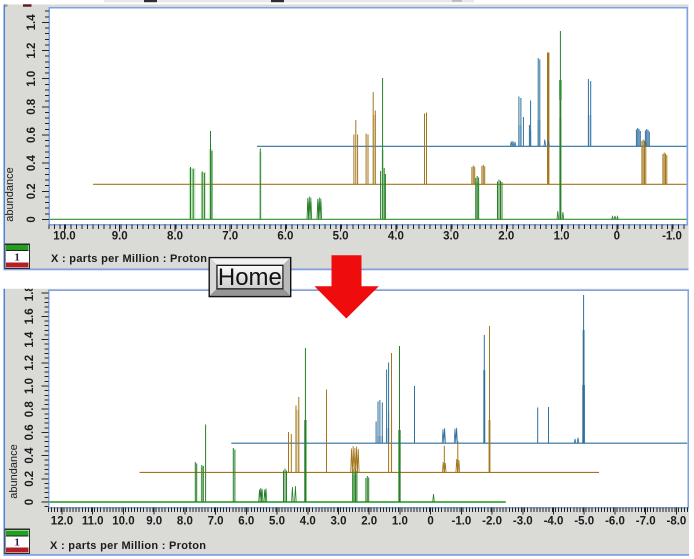 This screenshot has height=559, width=694. I want to click on svg-text: 11.0, so click(93, 522).